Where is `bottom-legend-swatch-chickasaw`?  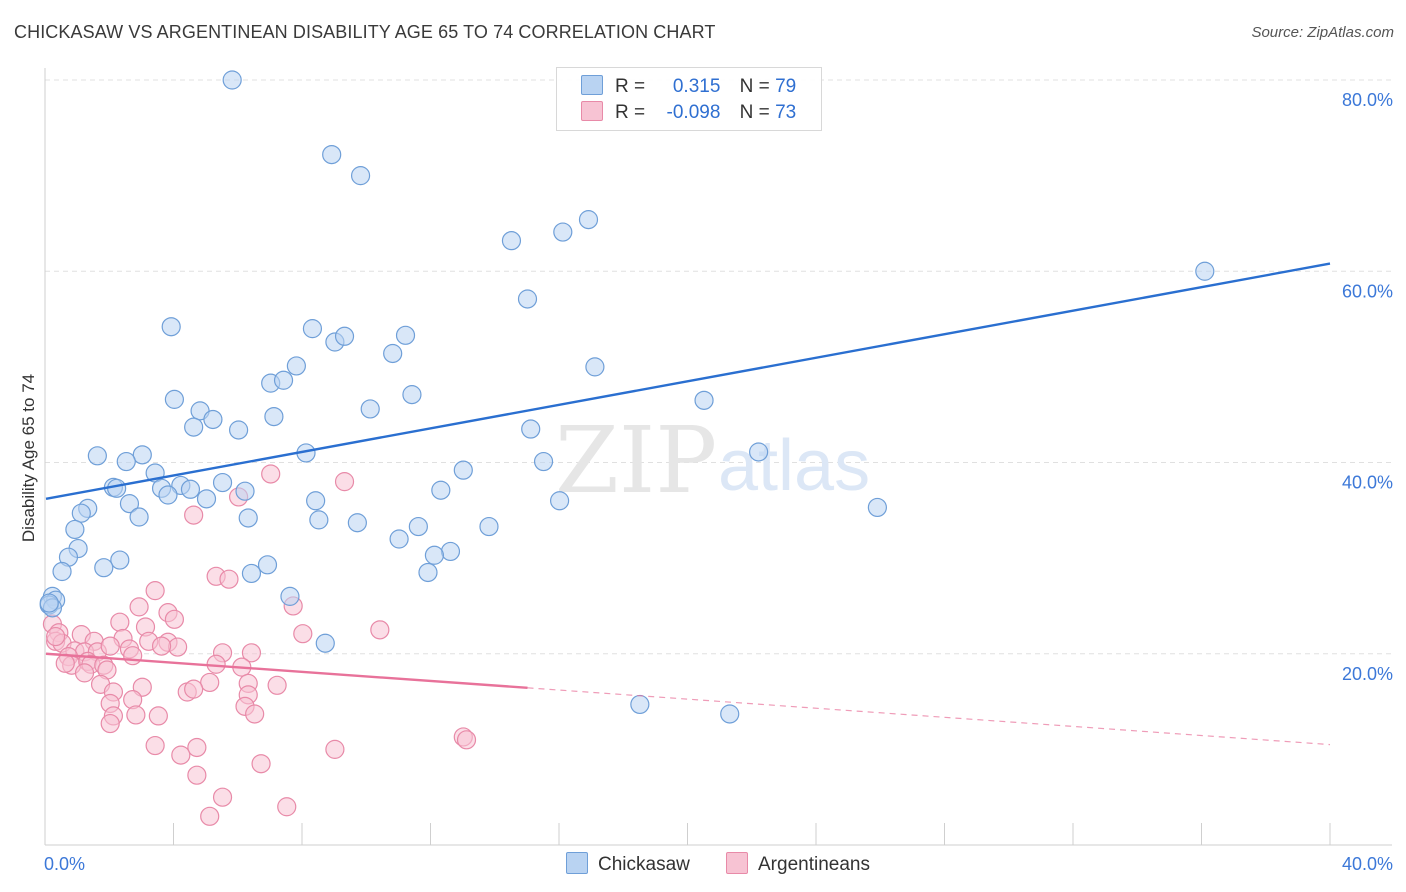
bottom-legend-swatch-chickasaw is located at coordinates (577, 863).